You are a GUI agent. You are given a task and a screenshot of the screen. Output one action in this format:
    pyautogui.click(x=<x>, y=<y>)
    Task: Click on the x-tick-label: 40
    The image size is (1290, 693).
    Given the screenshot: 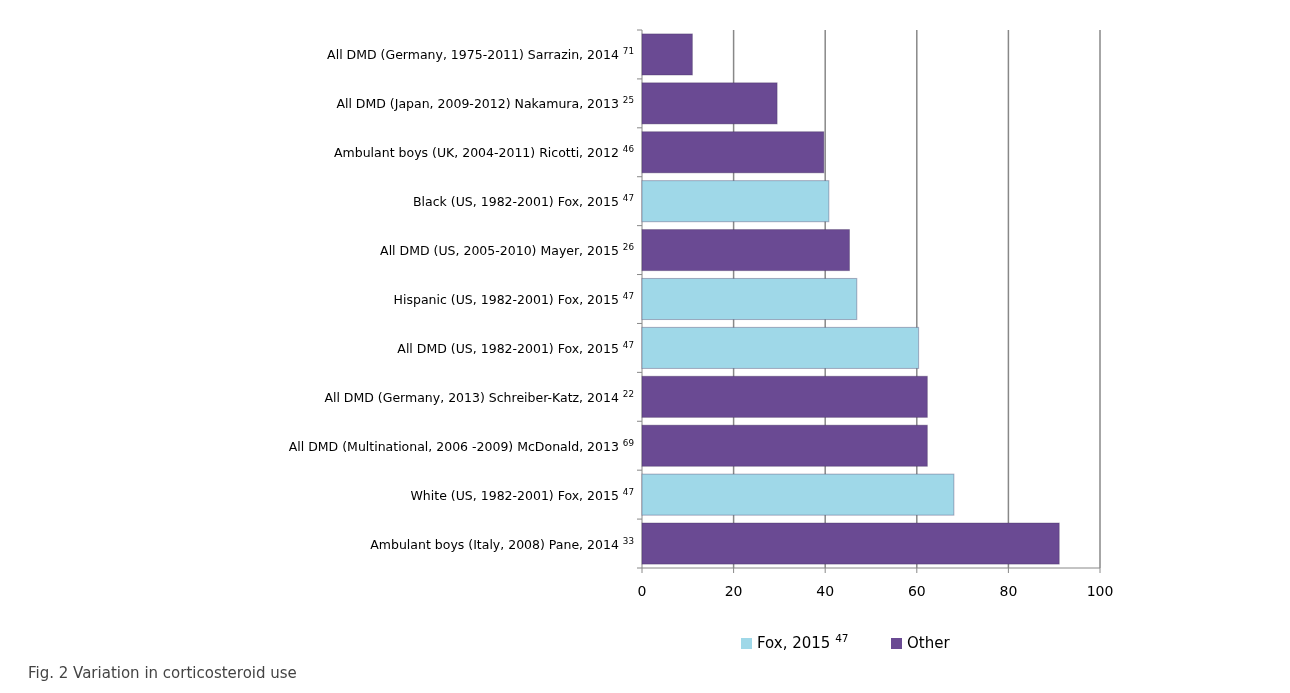 What is the action you would take?
    pyautogui.click(x=825, y=591)
    